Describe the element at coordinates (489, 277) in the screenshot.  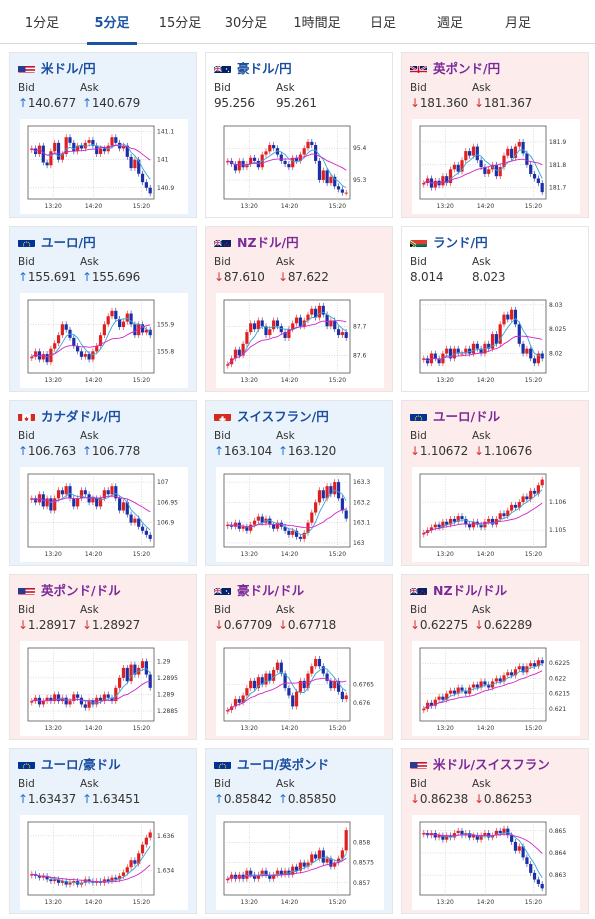
I see `ask-value: 8.023` at that location.